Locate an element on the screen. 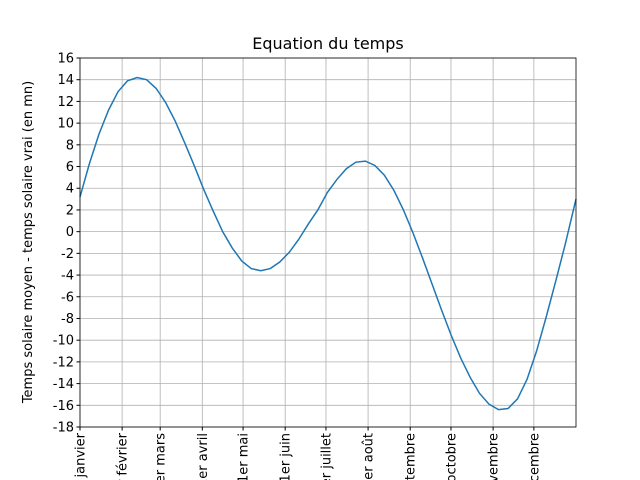 This screenshot has height=480, width=640. y-tick-label: -10 is located at coordinates (63, 341).